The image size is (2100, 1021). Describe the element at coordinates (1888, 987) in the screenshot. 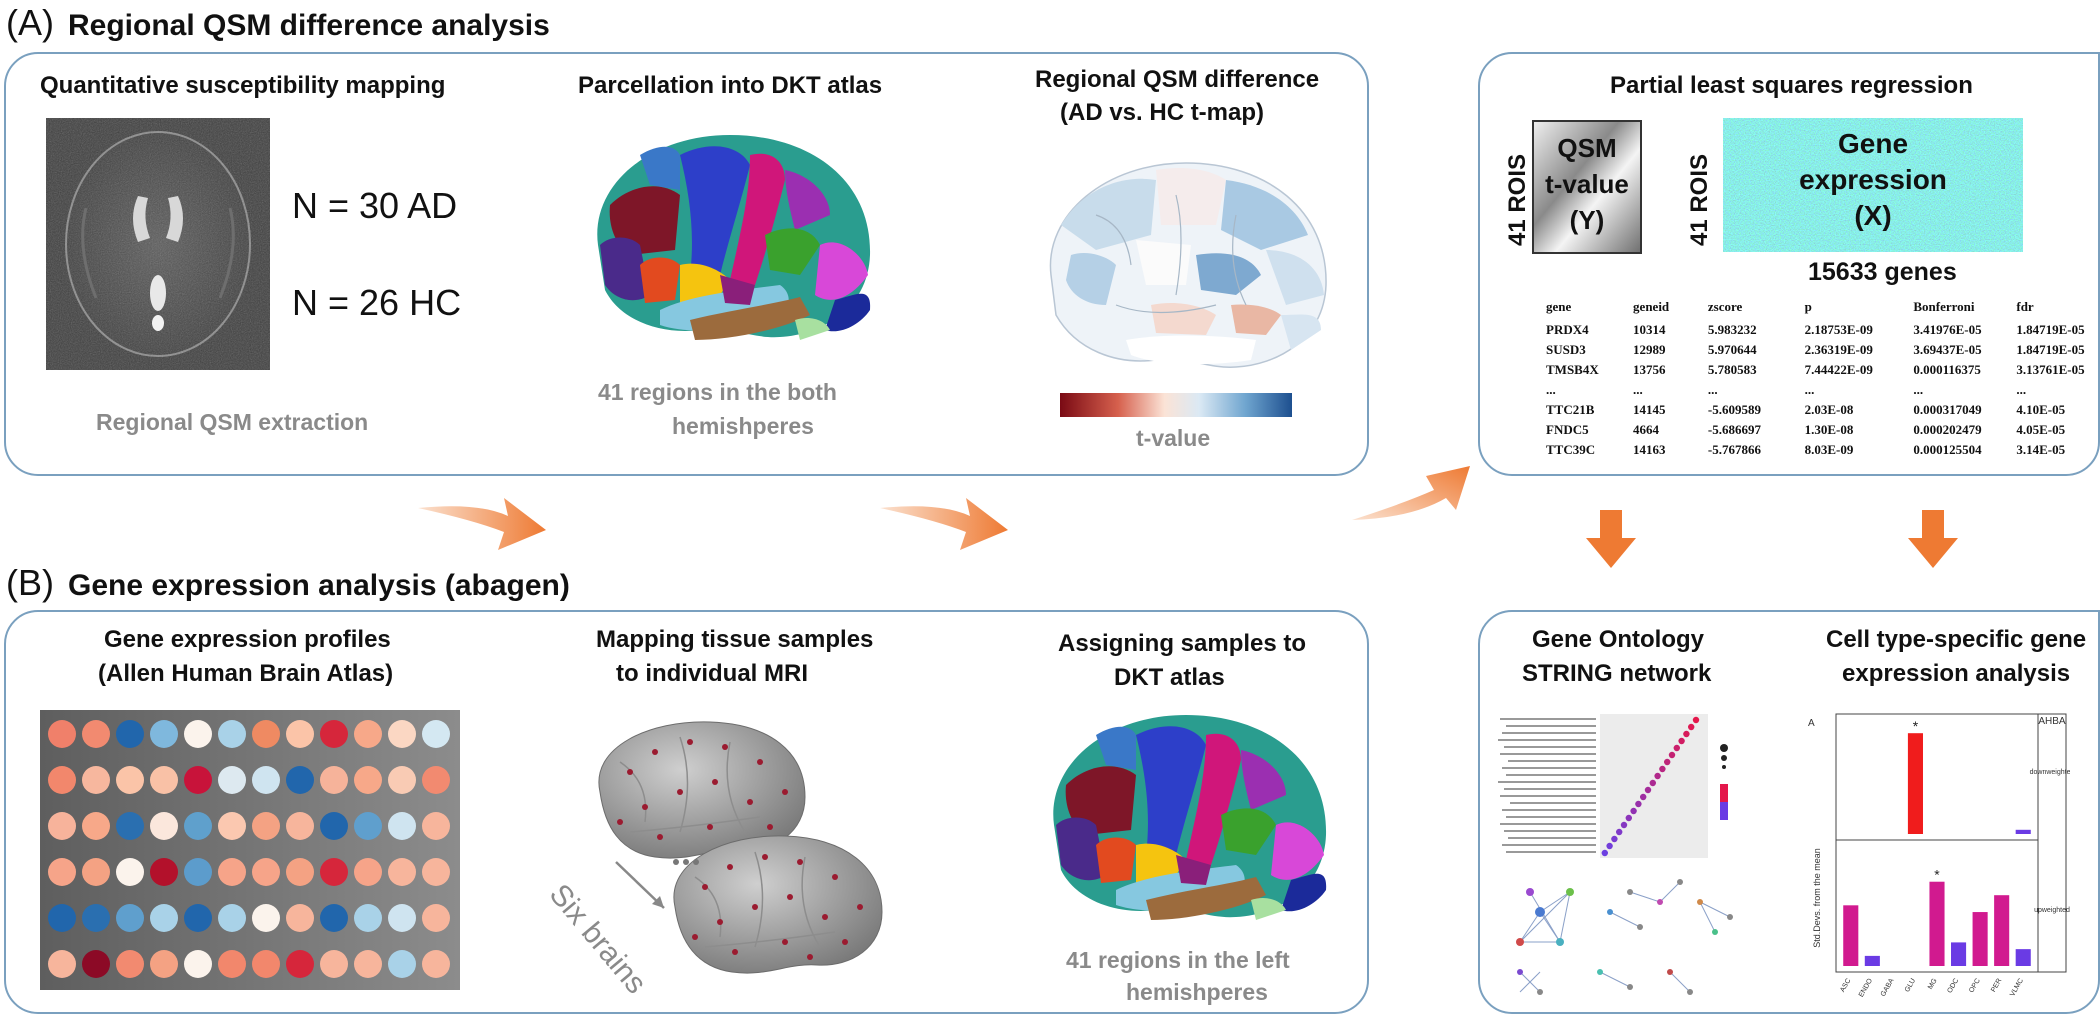

I see `cell-type-tick-label: GABA` at that location.